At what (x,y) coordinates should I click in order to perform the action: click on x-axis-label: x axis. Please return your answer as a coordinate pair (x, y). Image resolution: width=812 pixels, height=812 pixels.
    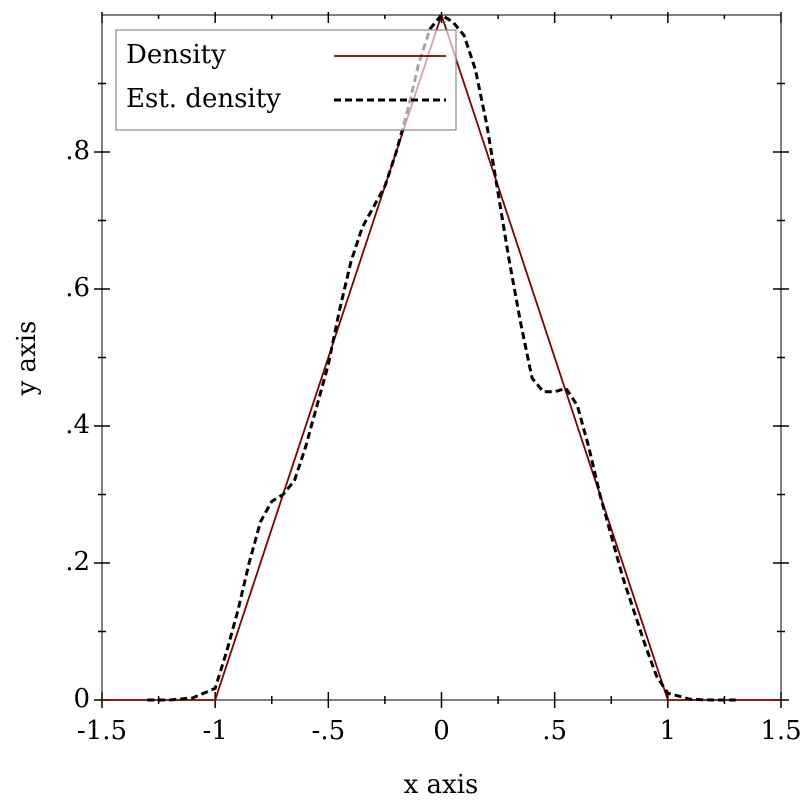
    Looking at the image, I should click on (441, 785).